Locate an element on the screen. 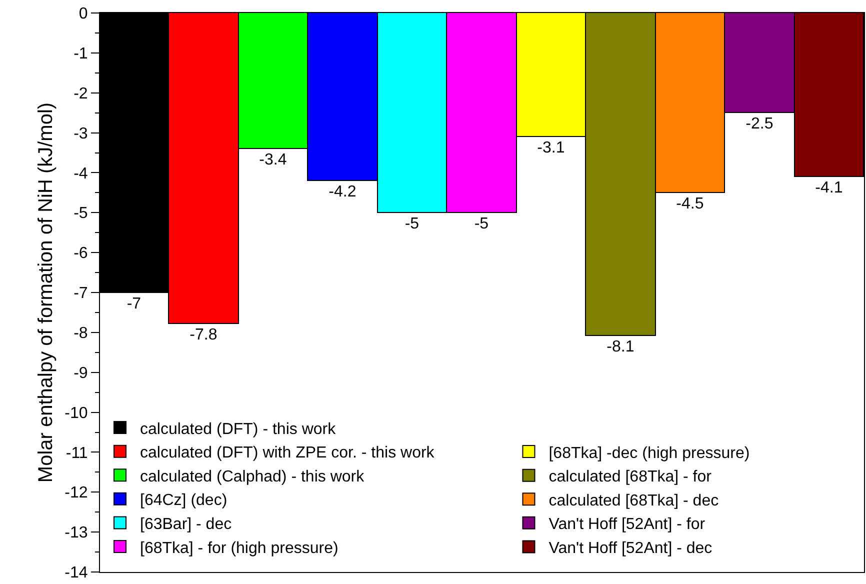 Image resolution: width=866 pixels, height=584 pixels. legend-label: calculated [68Tka] - dec is located at coordinates (633, 501).